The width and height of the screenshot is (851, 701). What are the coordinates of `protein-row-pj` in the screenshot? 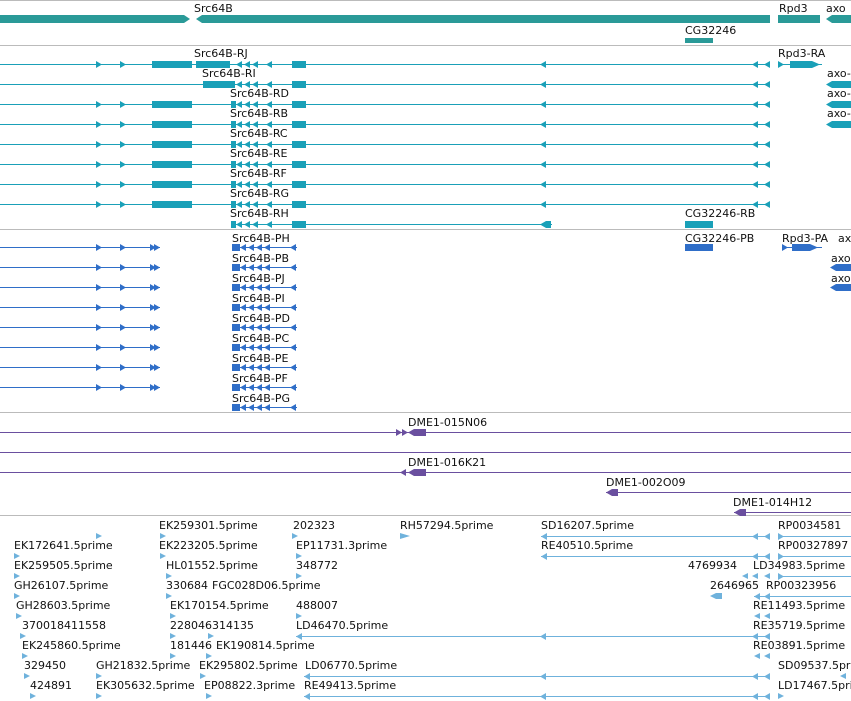 It's located at (148, 287).